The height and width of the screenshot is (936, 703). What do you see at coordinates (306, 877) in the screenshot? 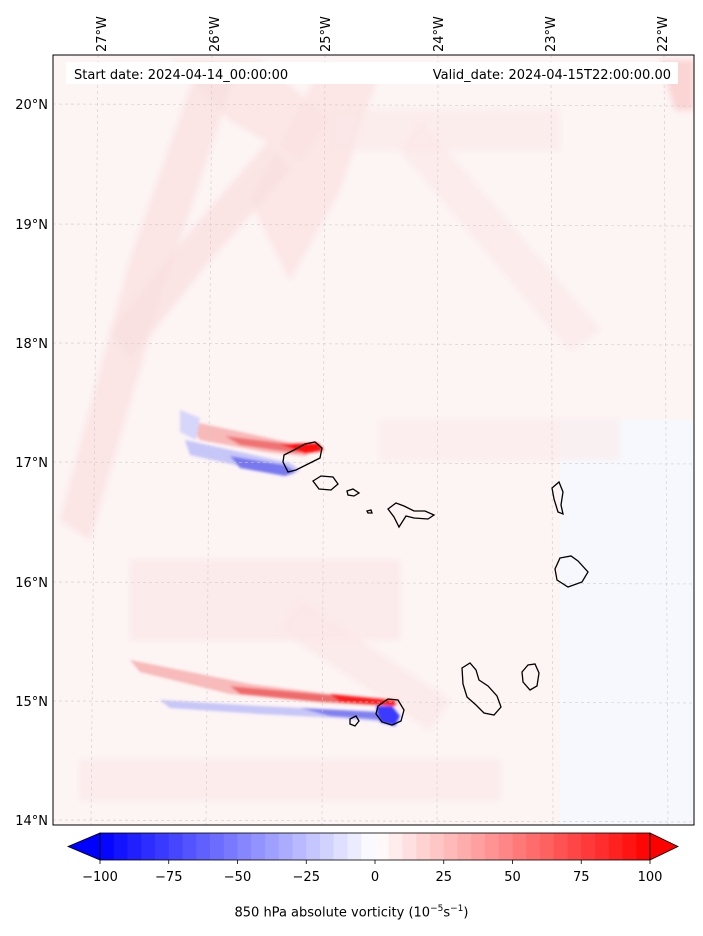
I see `colorbar-tick-label: −25` at bounding box center [306, 877].